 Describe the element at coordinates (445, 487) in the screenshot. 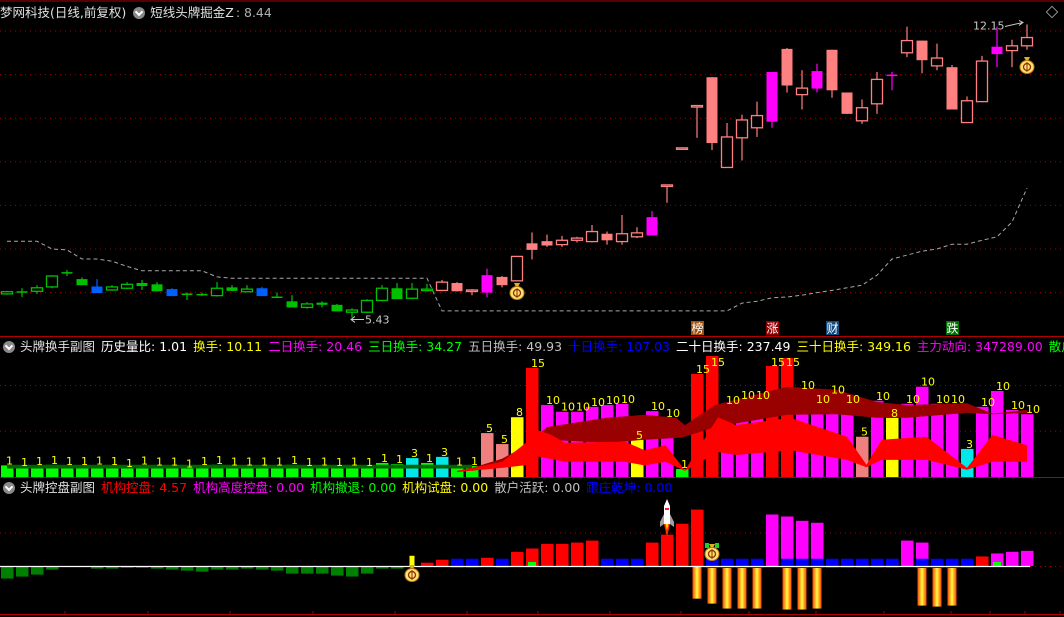

I see `indicator-readout: 机构试盘: 0.00` at that location.